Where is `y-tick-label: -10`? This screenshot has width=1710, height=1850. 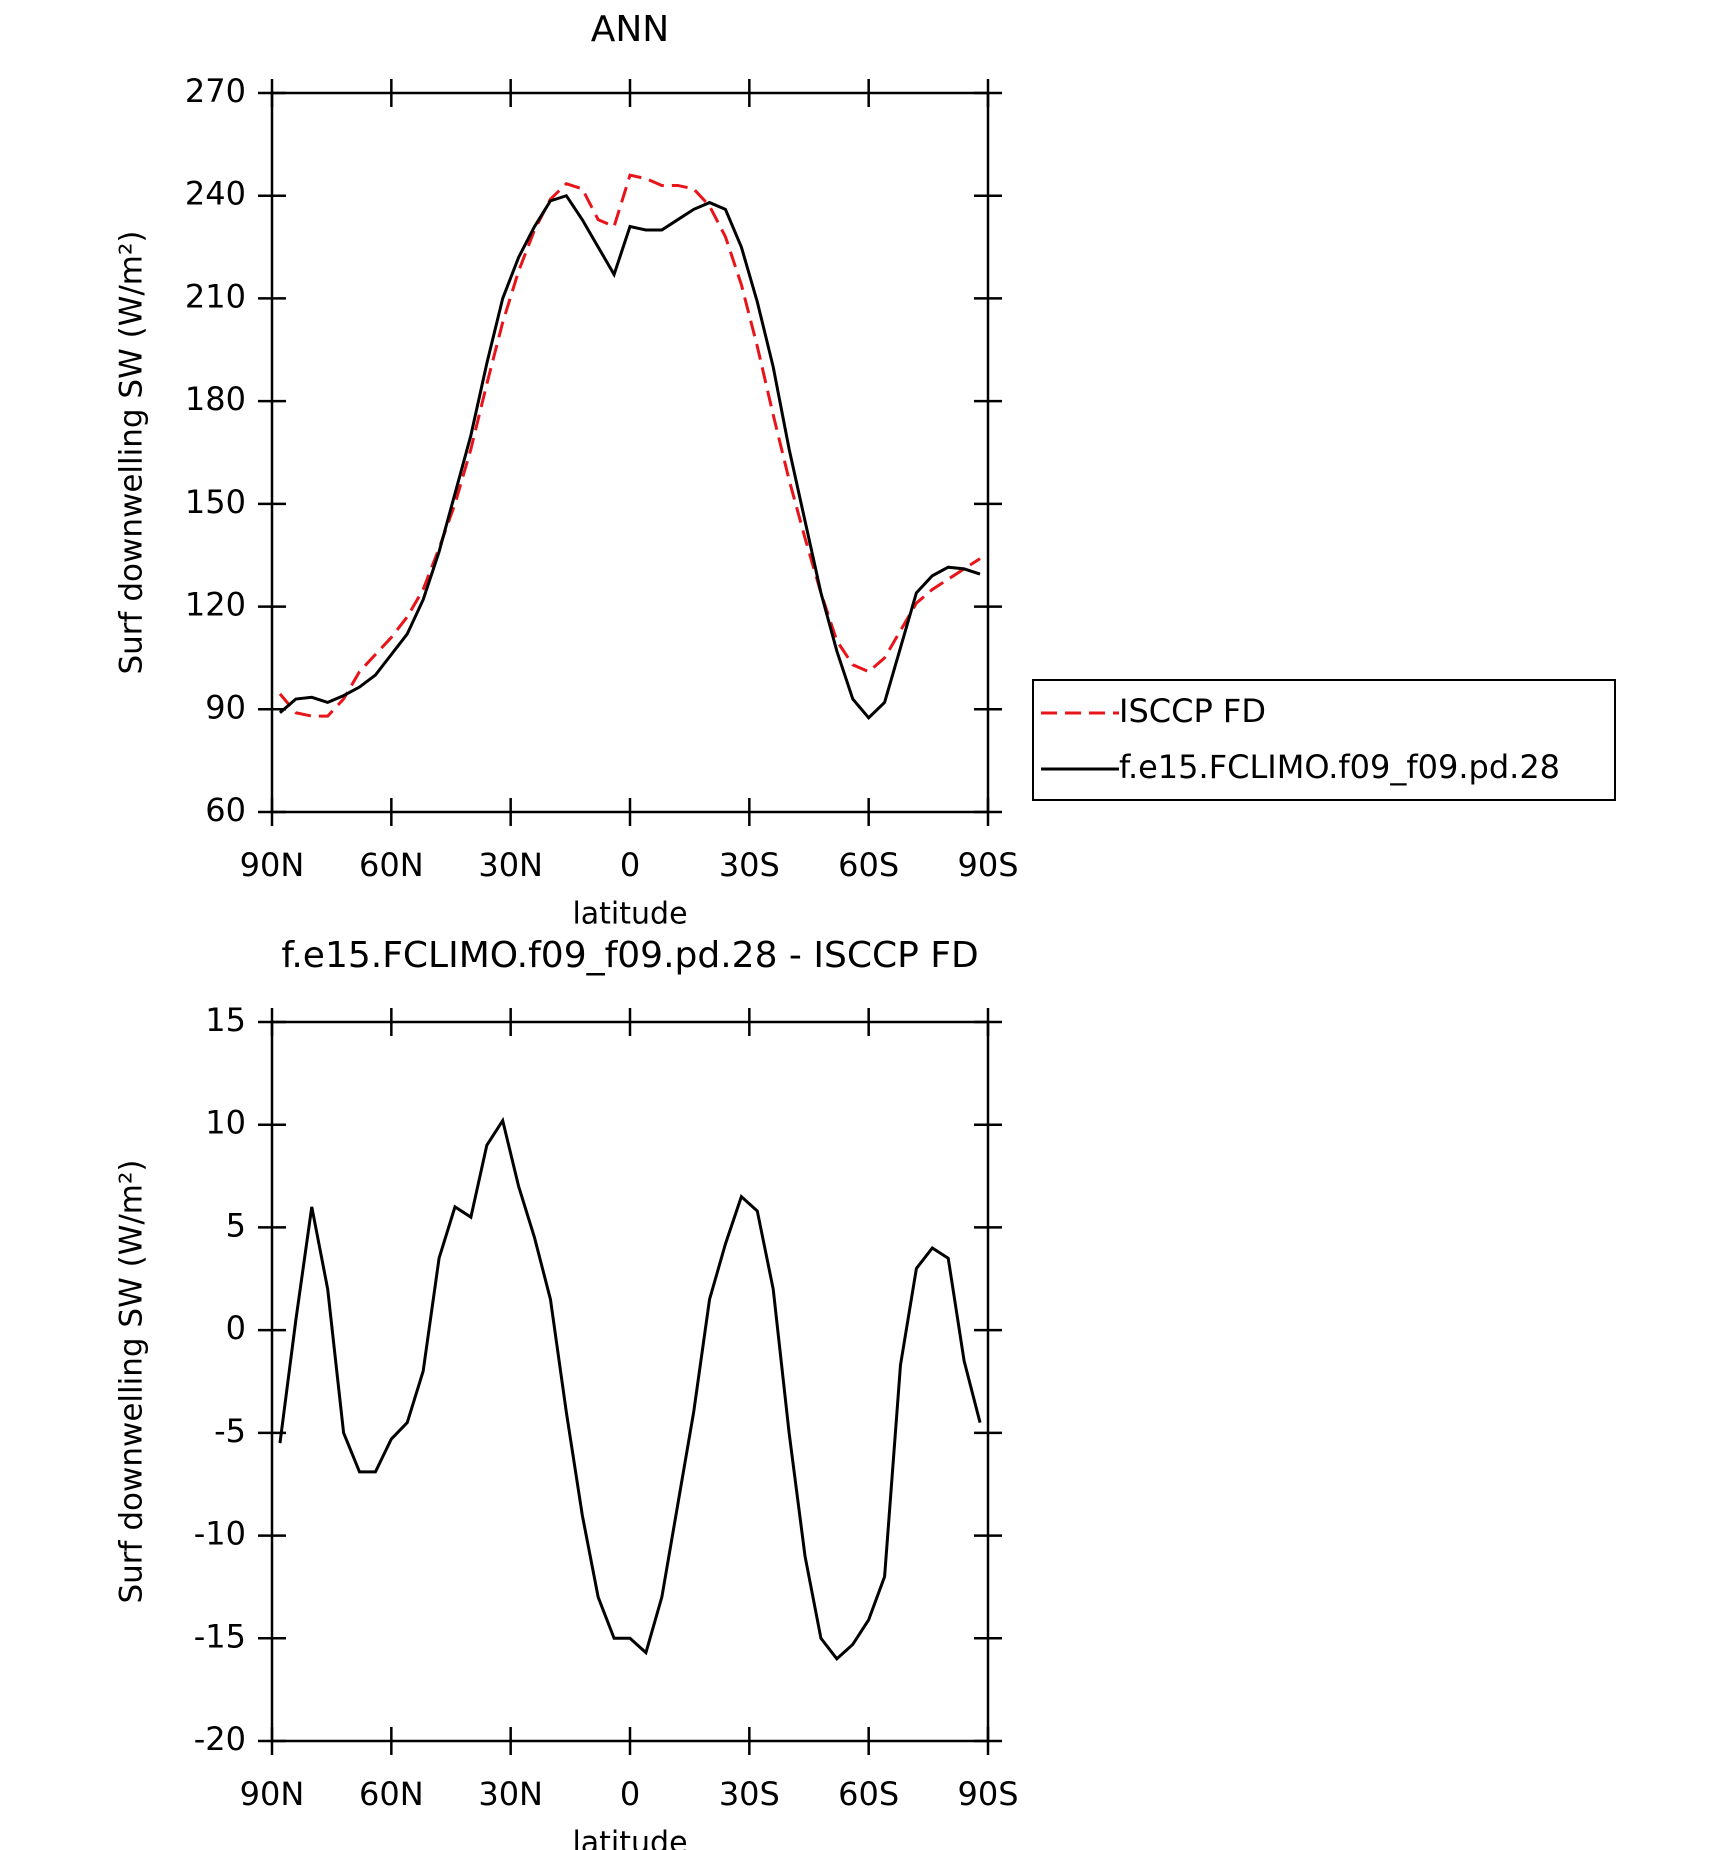 y-tick-label: -10 is located at coordinates (220, 1534).